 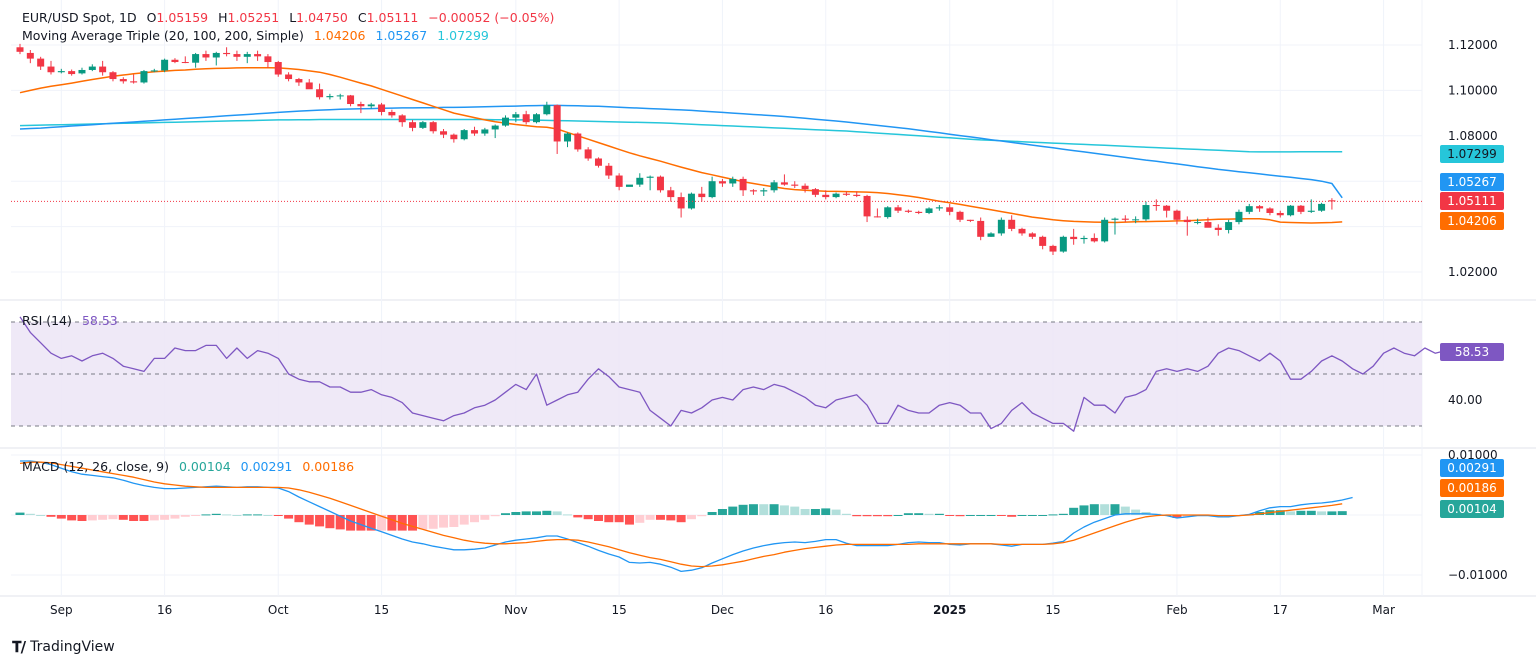 What do you see at coordinates (1472, 182) in the screenshot?
I see `price-tag: 1.05267` at bounding box center [1472, 182].